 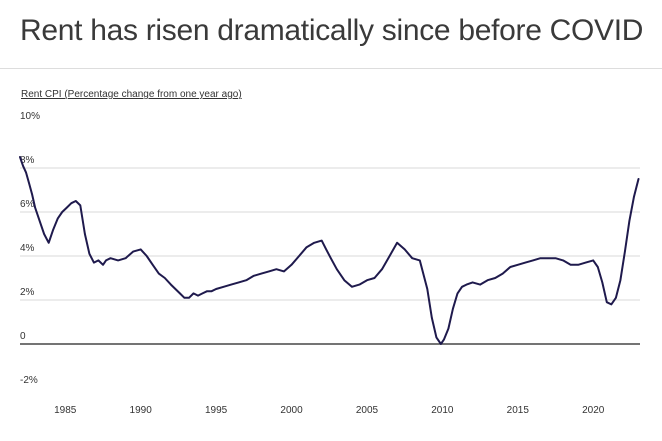 I want to click on title-divider, so click(x=331, y=68).